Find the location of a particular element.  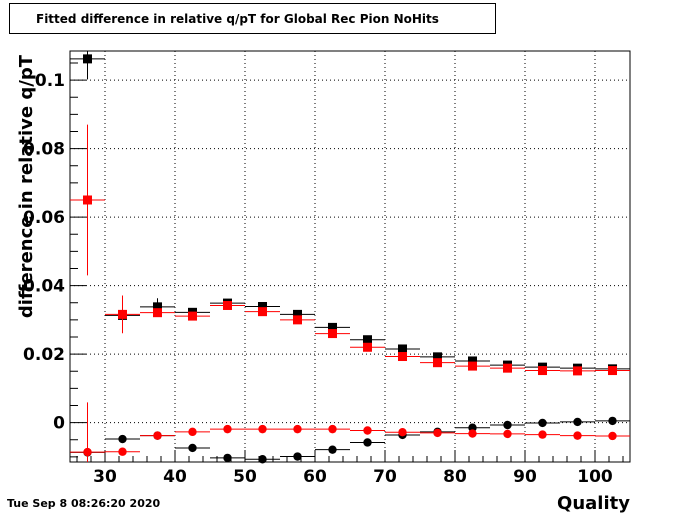

y-axis-title: difference in relative q/pT is located at coordinates (26, 186).